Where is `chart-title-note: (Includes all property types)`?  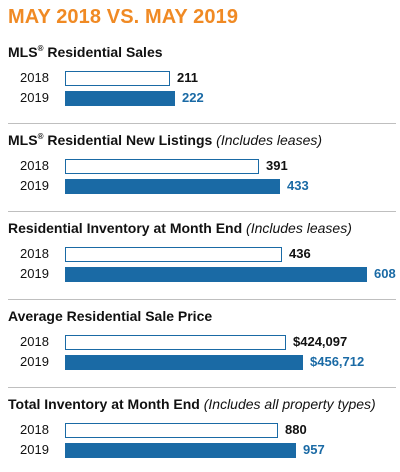 chart-title-note: (Includes all property types) is located at coordinates (287, 404).